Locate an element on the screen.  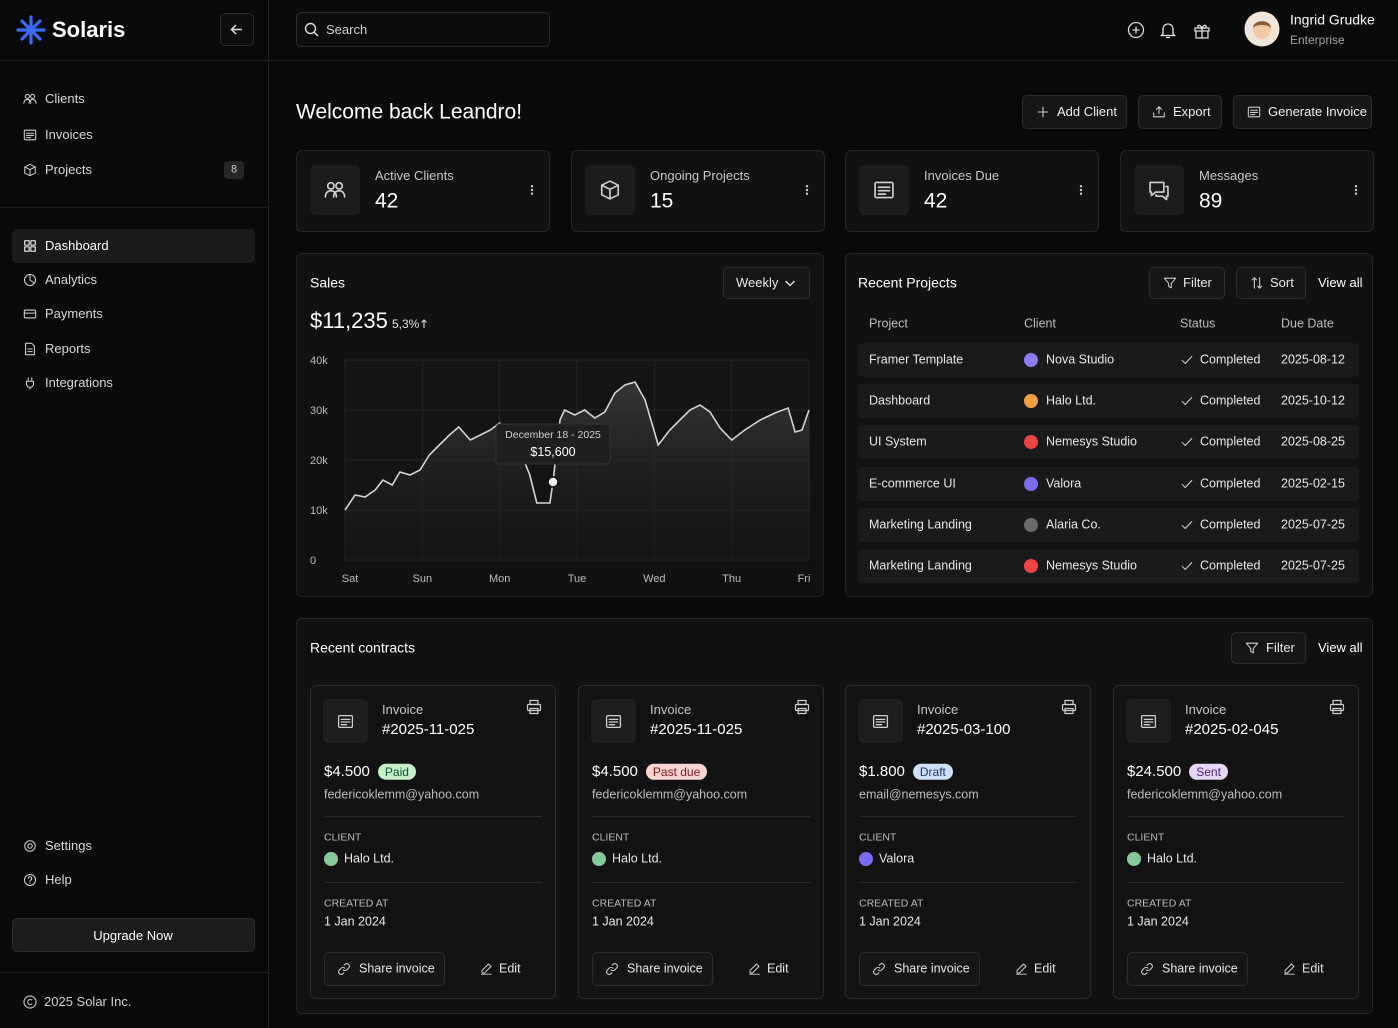
card-icon is located at coordinates (30, 314).